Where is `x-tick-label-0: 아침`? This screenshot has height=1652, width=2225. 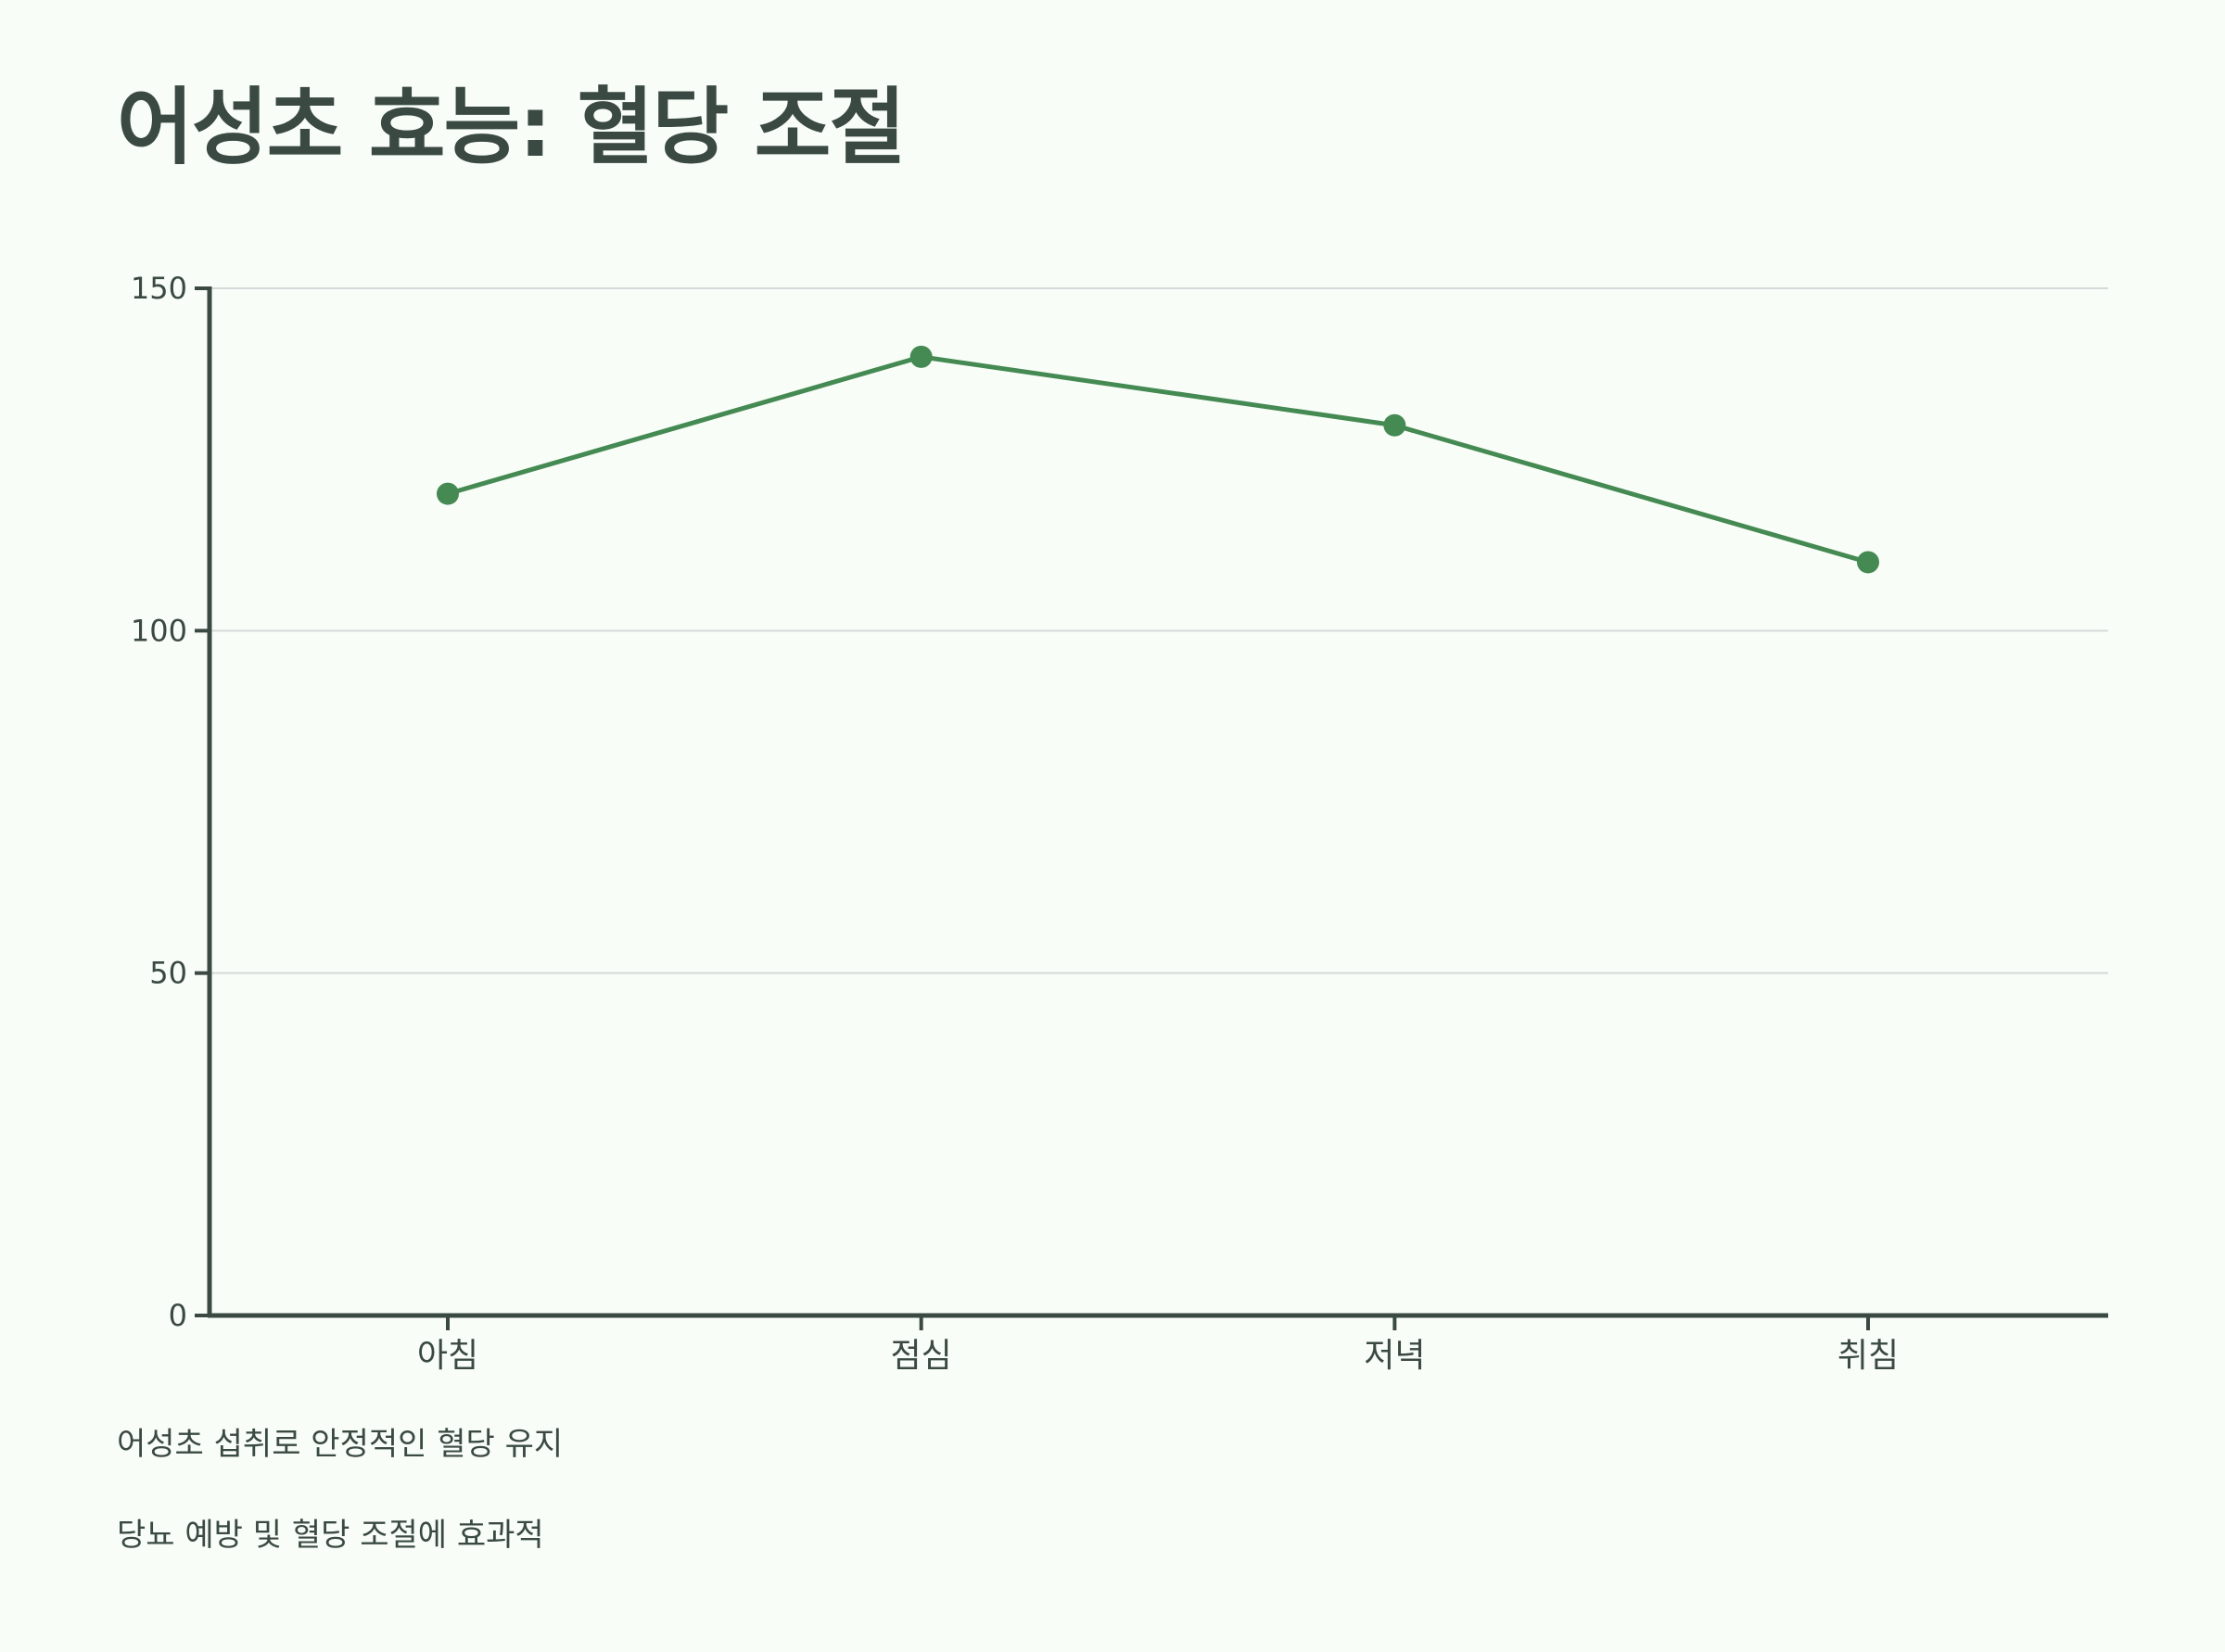 x-tick-label-0: 아침 is located at coordinates (447, 1356).